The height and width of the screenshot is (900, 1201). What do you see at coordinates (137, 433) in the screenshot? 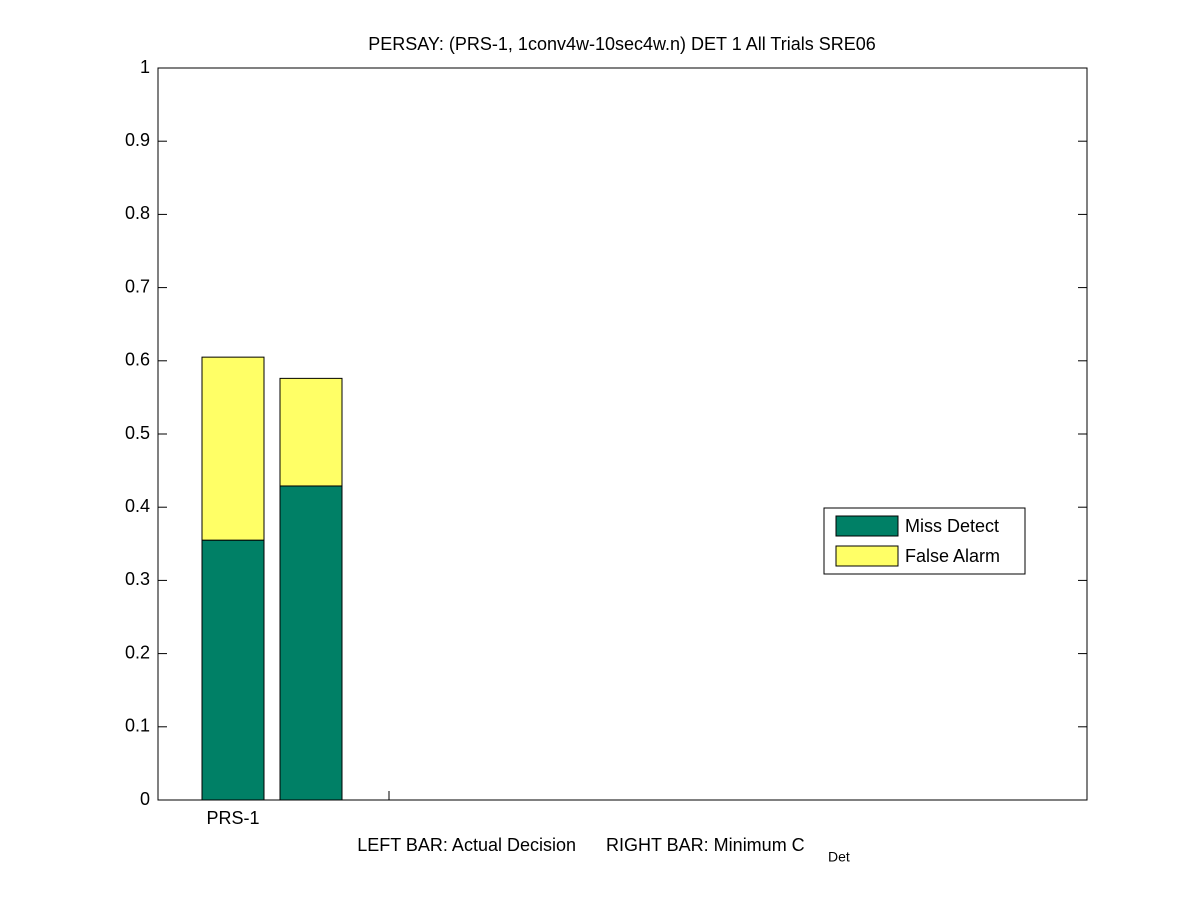
I see `y-tick-label: 0.5` at bounding box center [137, 433].